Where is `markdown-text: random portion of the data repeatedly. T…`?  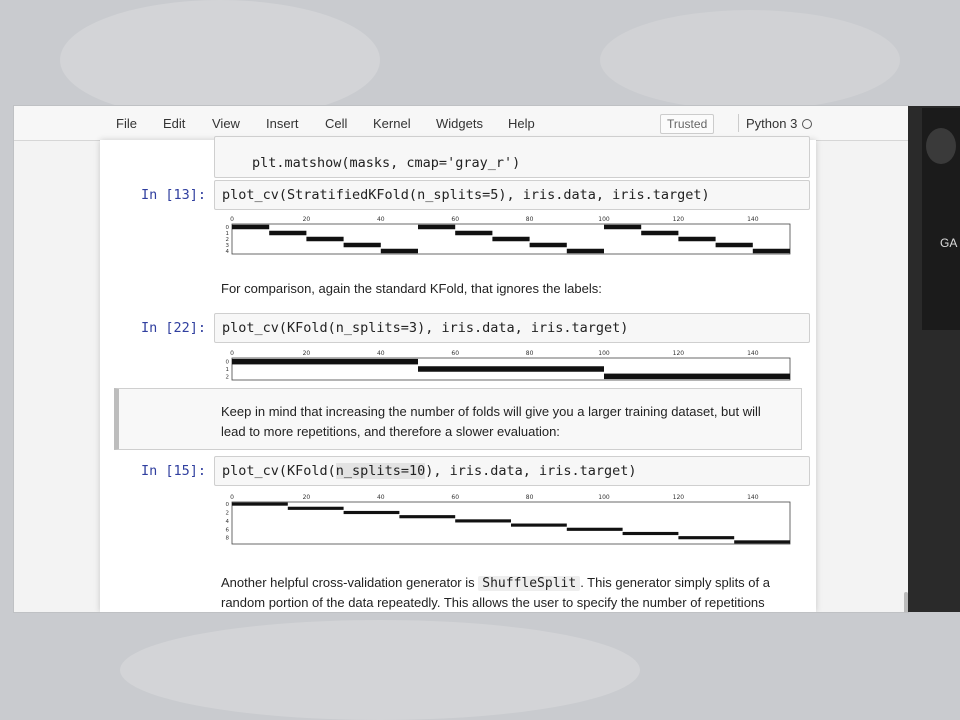 markdown-text: random portion of the data repeatedly. T… is located at coordinates (493, 602).